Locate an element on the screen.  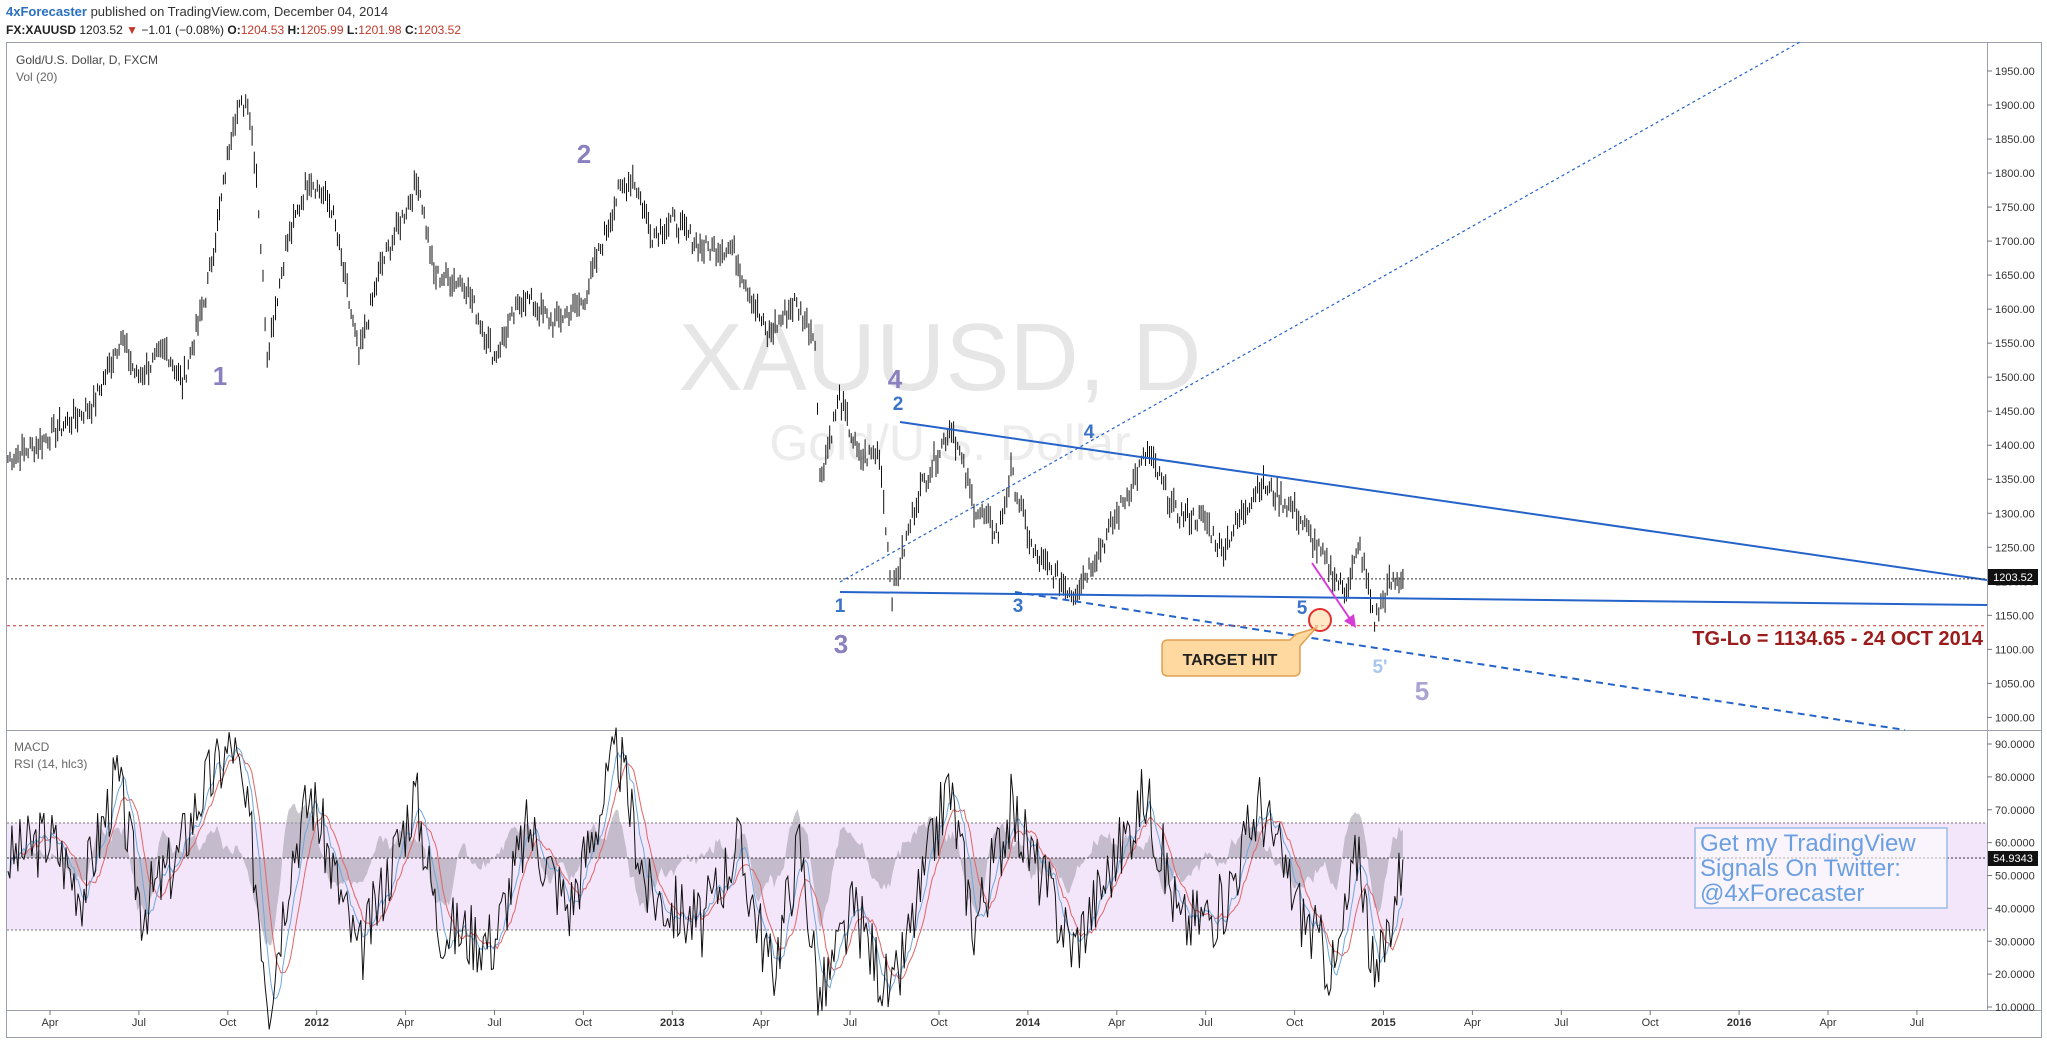
dashed-channel-line is located at coordinates (1460, 661).